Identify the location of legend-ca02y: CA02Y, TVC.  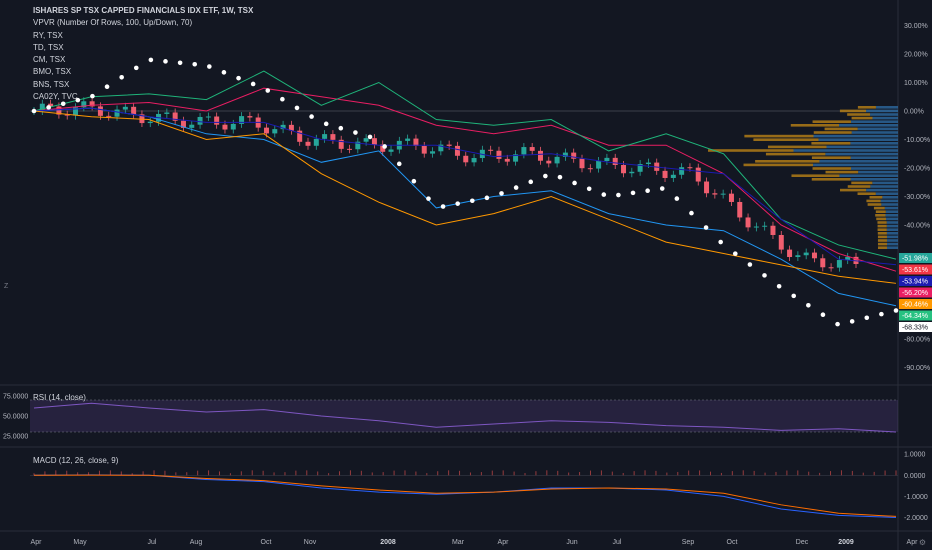
(55, 97).